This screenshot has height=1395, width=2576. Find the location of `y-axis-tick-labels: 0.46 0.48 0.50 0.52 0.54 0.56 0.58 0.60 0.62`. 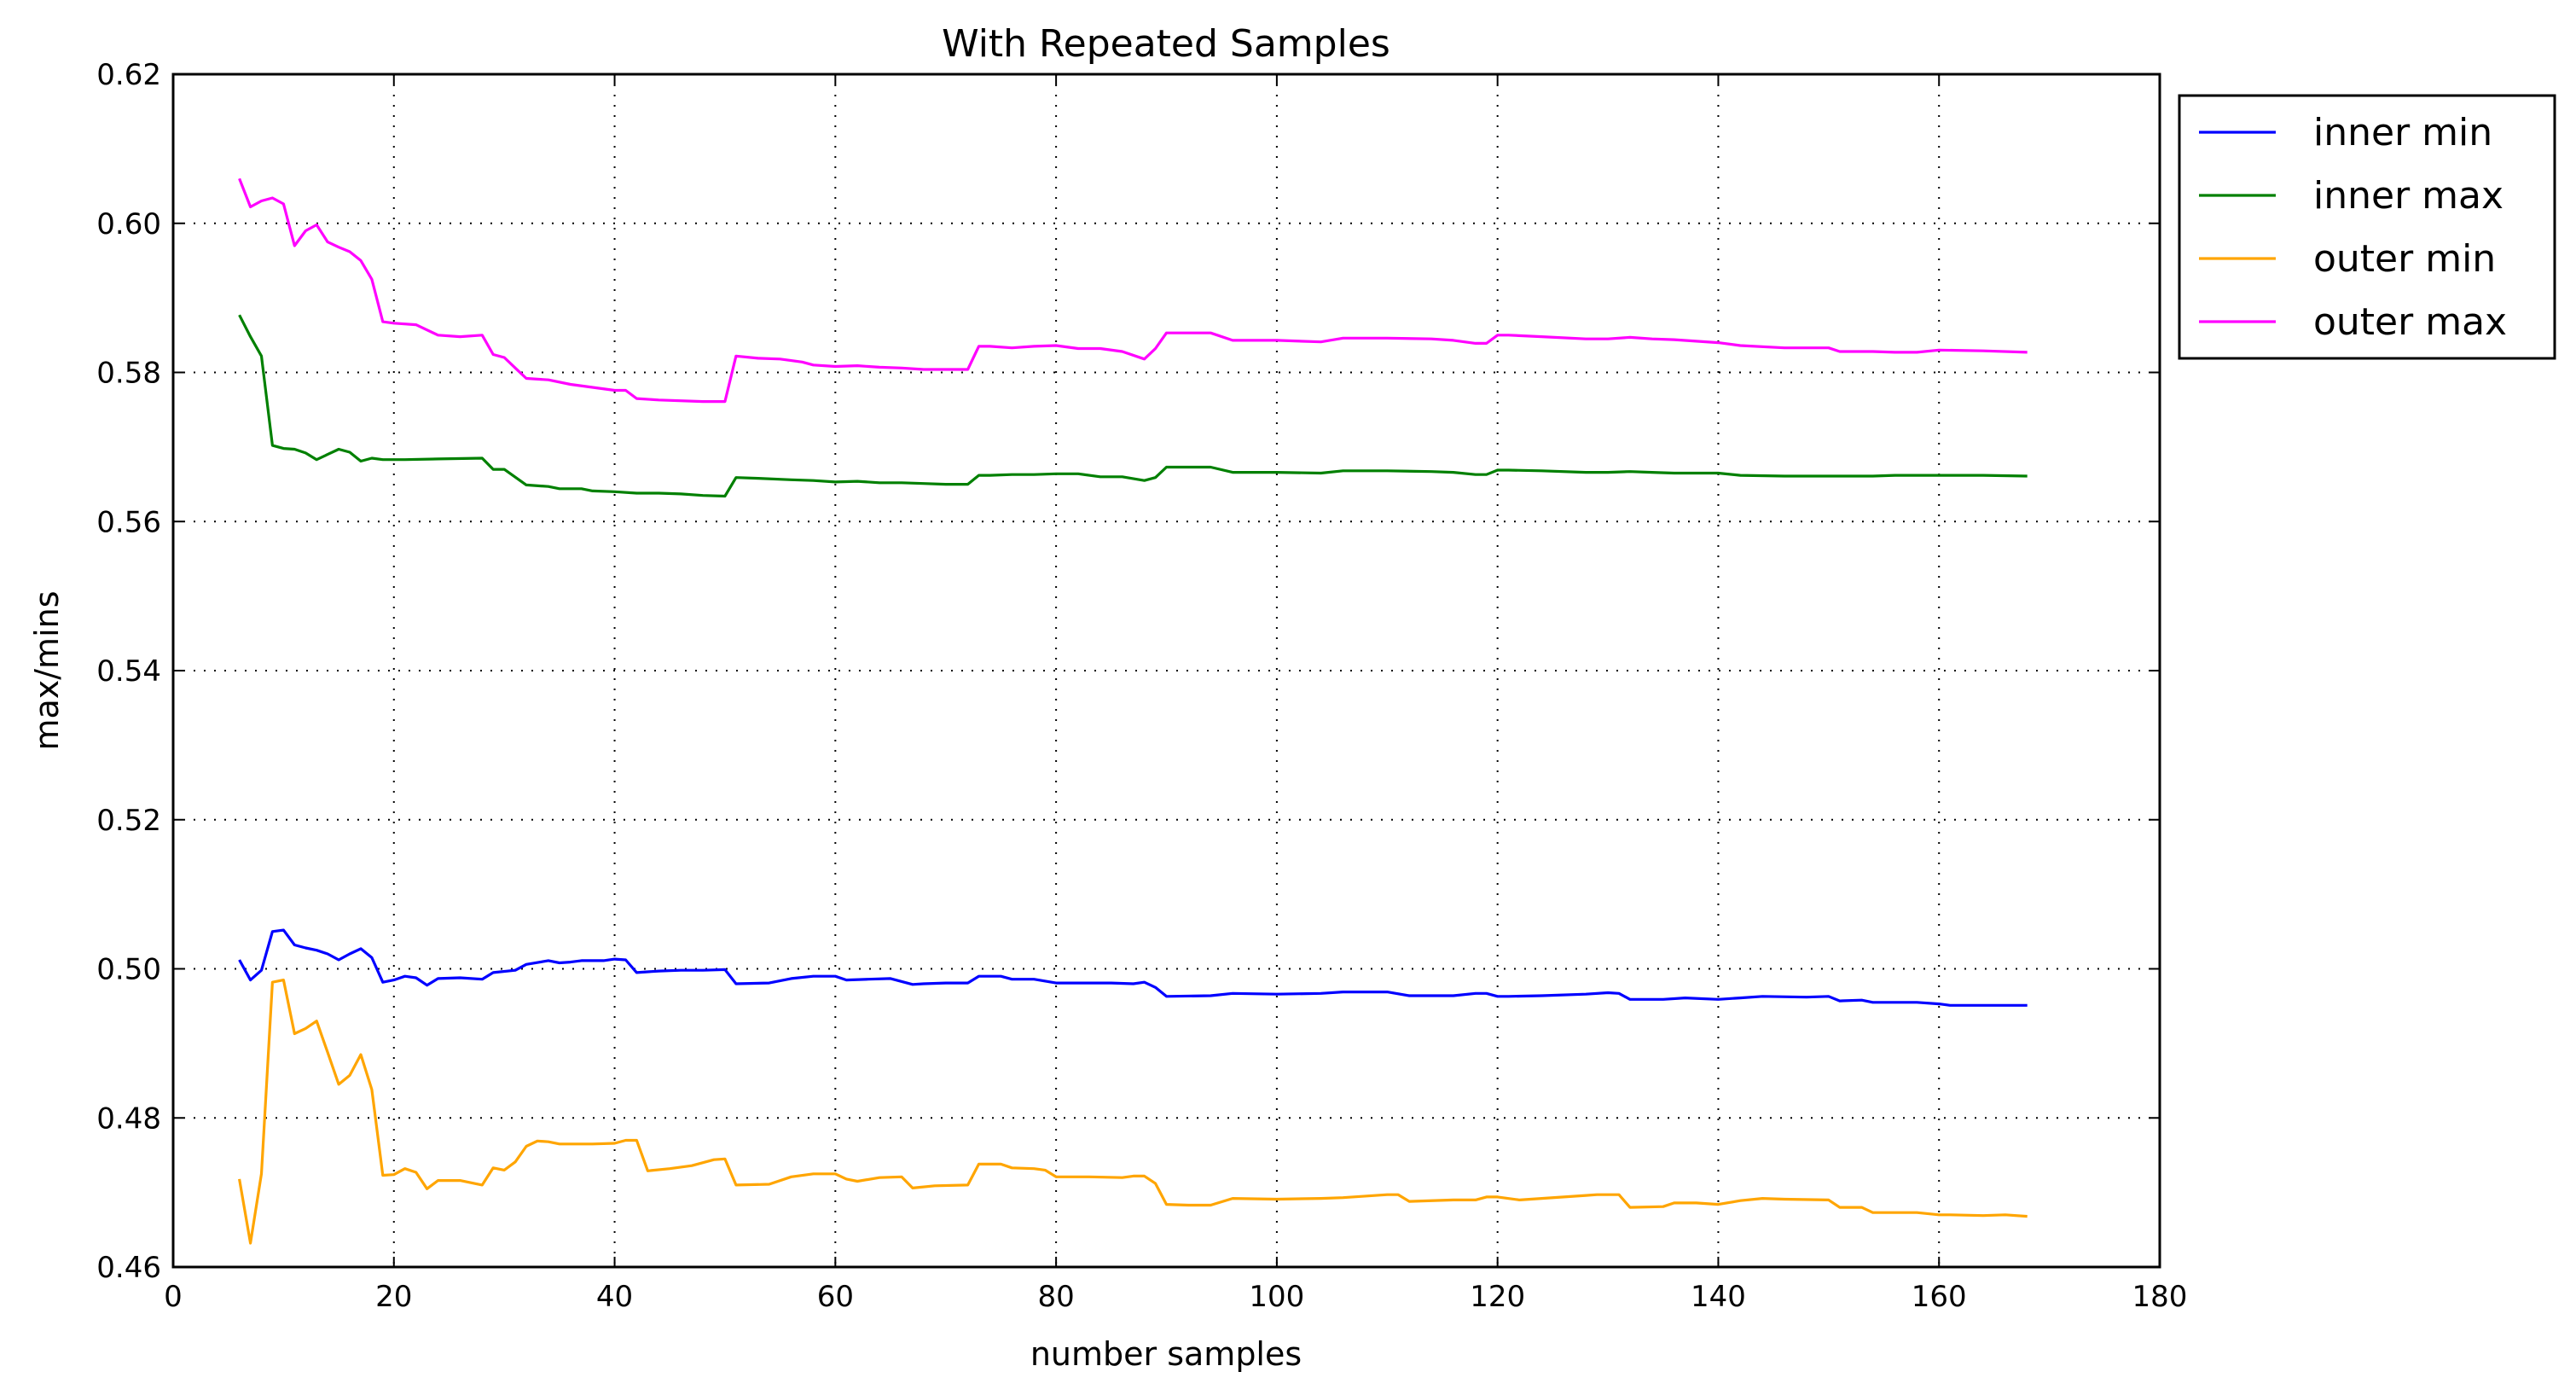

y-axis-tick-labels: 0.46 0.48 0.50 0.52 0.54 0.56 0.58 0.60 0.62 is located at coordinates (128, 672).